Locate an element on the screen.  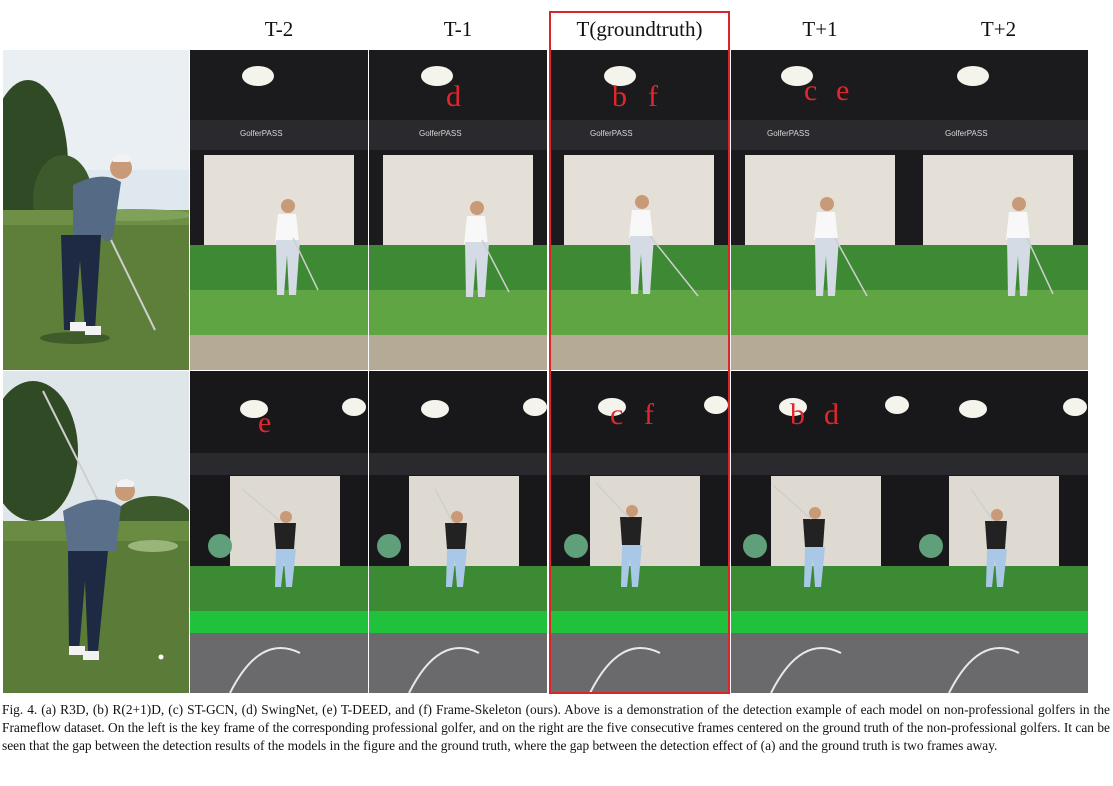
frame-row1-t-minus-1: GolferPASS is located at coordinates (458, 210).